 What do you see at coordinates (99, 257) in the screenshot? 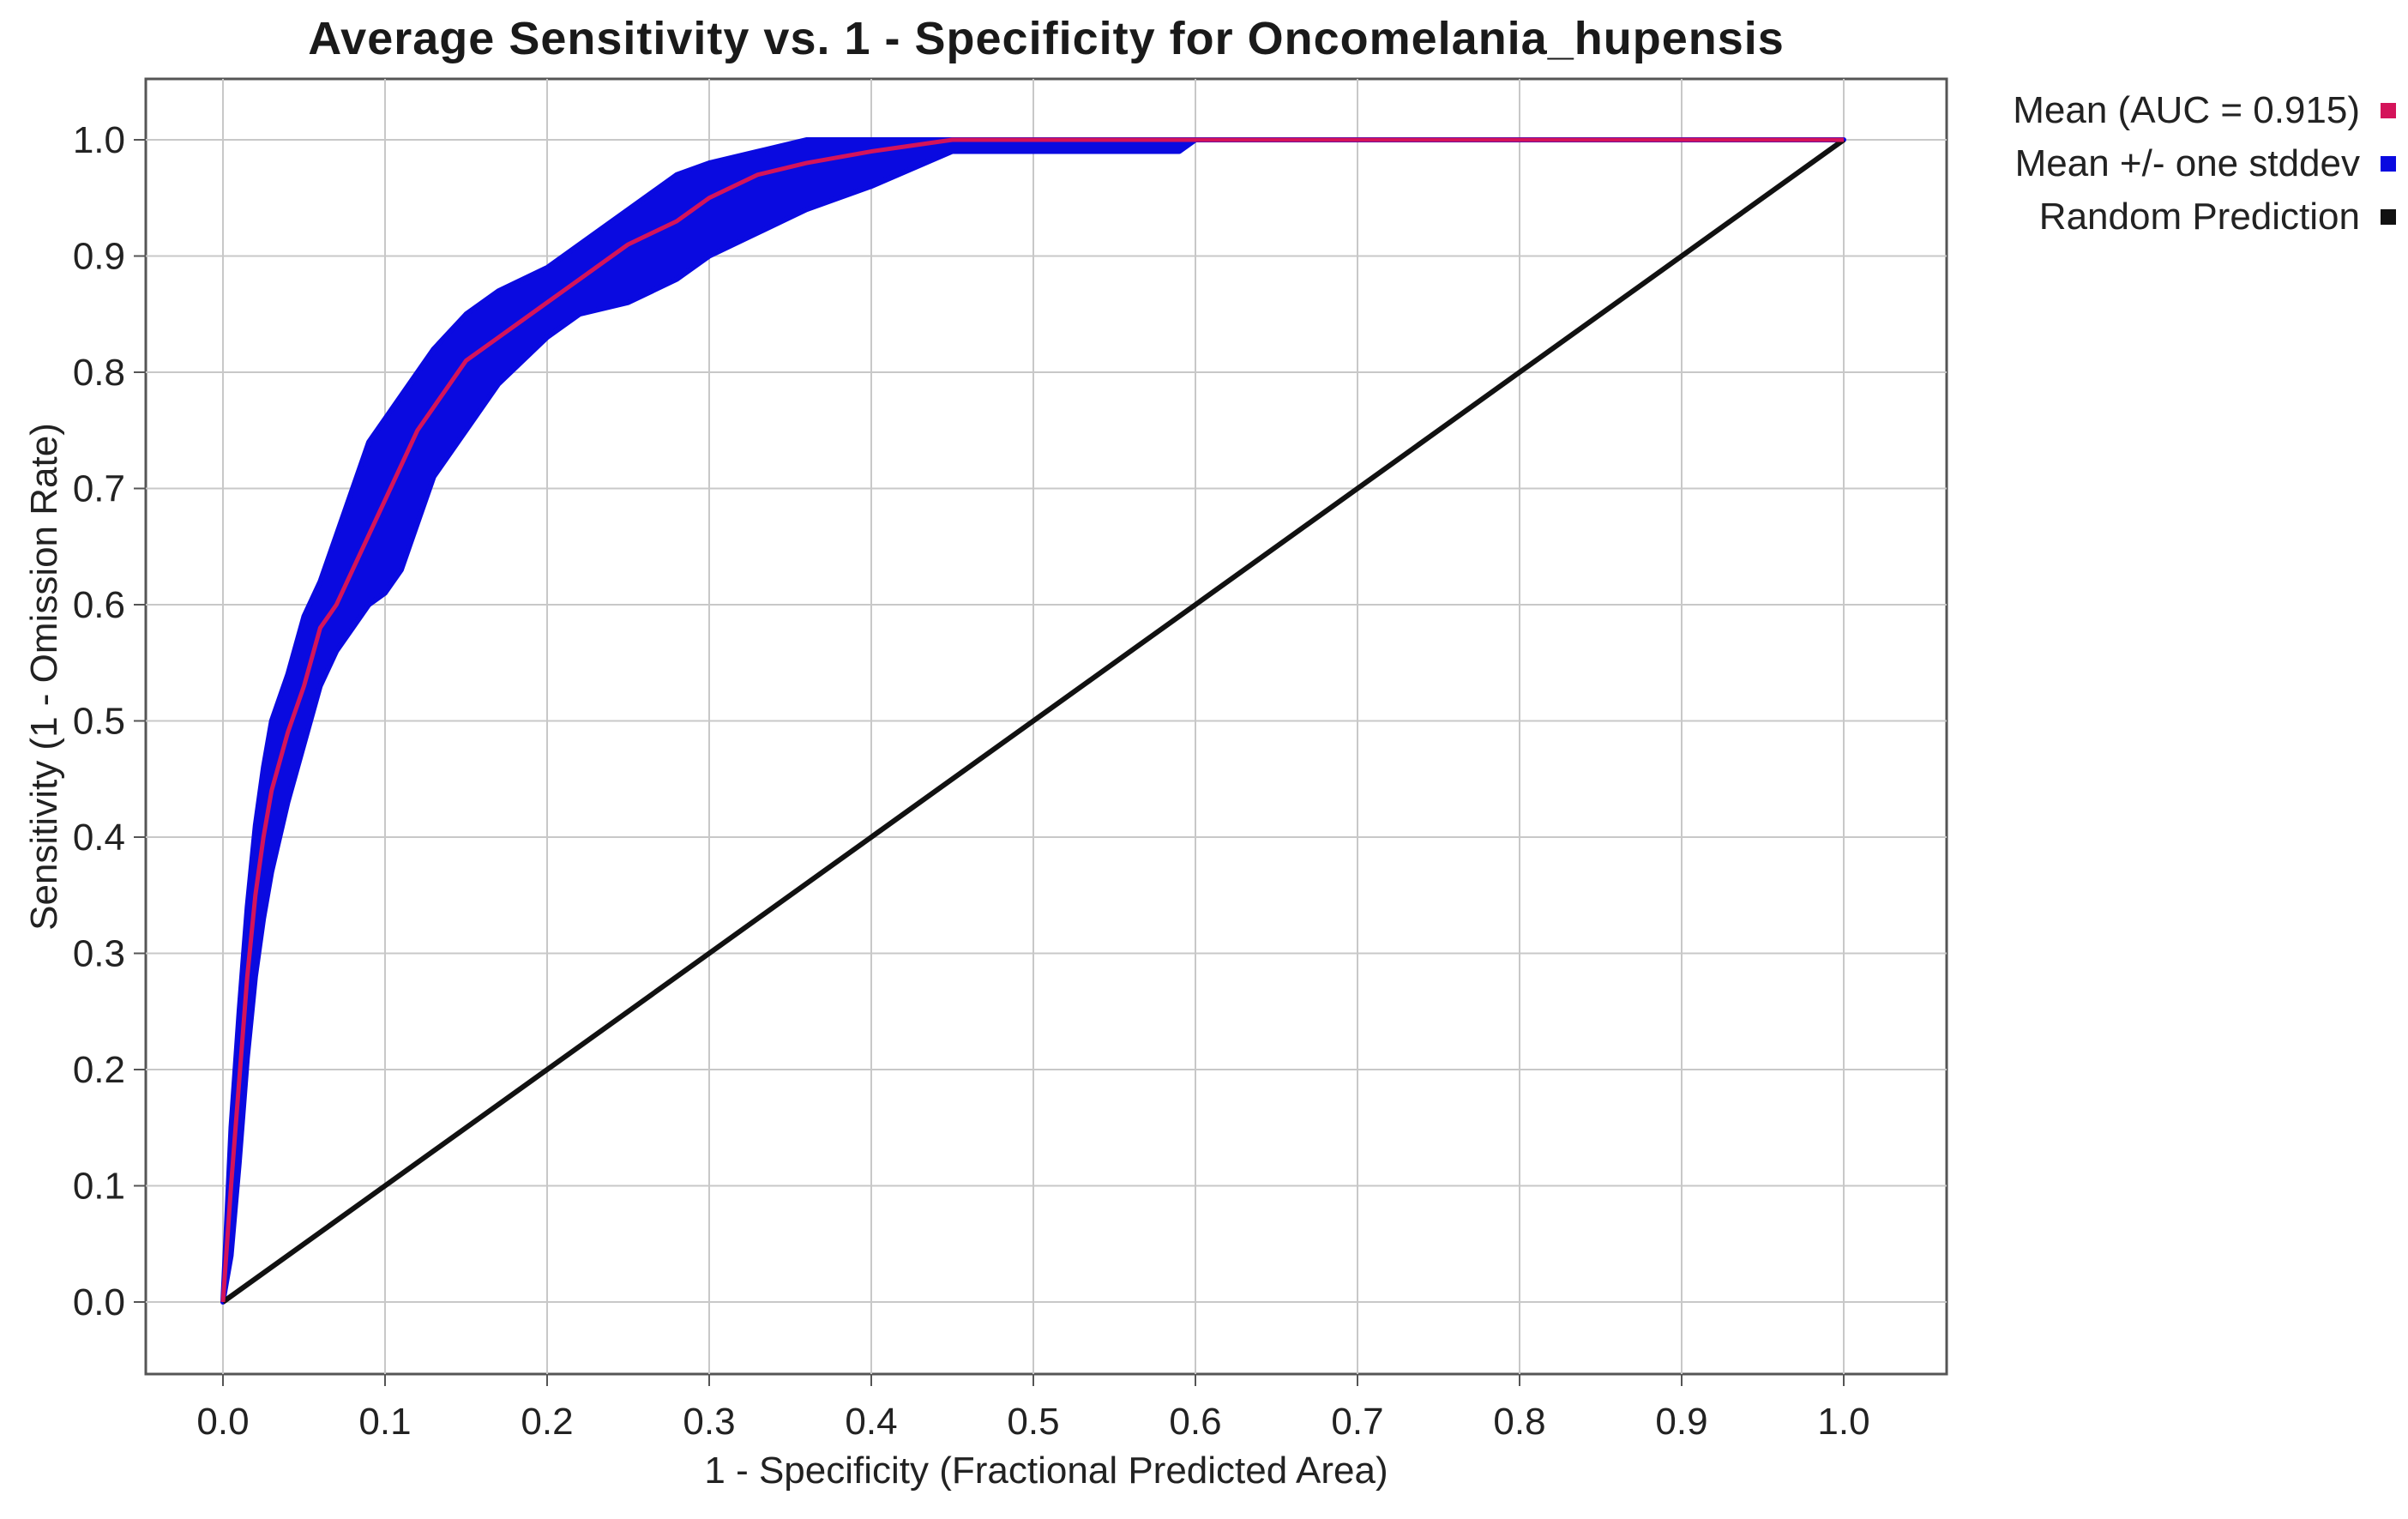
I see `y-tick-label: 0.9` at bounding box center [99, 257].